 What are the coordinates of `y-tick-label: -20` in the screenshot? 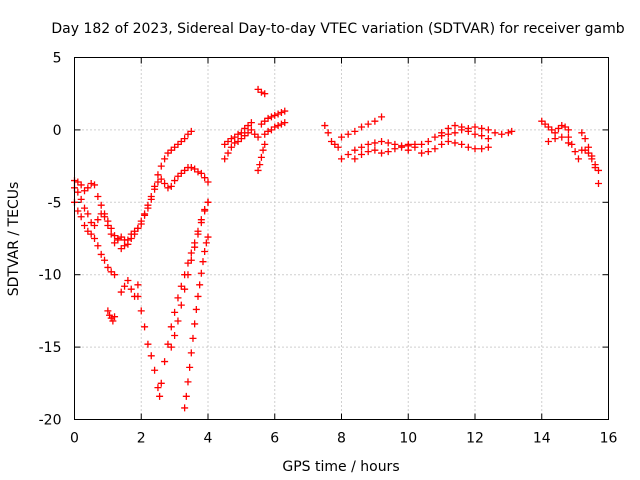 It's located at (50, 421).